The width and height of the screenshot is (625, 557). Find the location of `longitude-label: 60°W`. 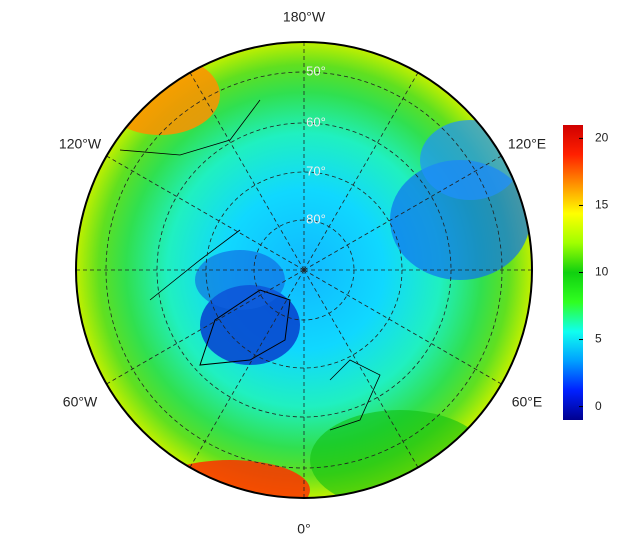

longitude-label: 60°W is located at coordinates (80, 402).